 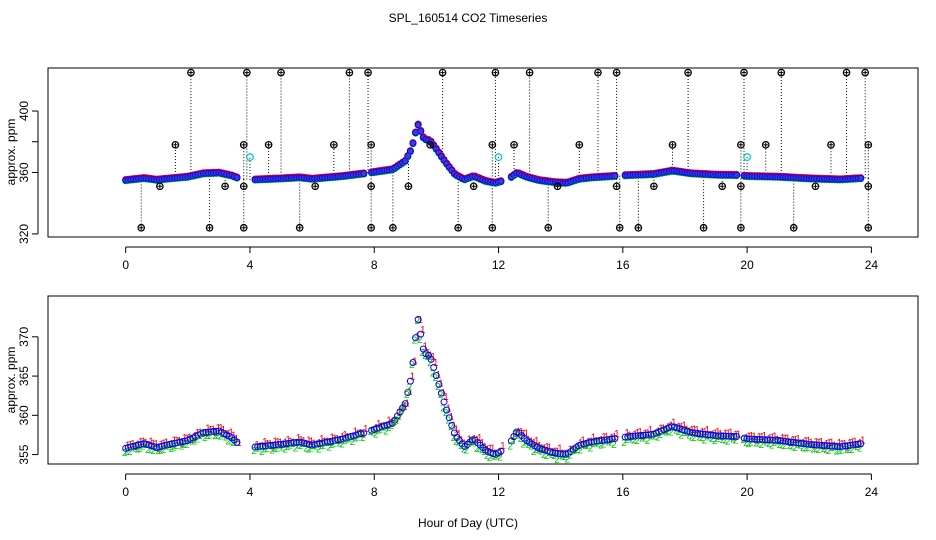 What do you see at coordinates (11, 380) in the screenshot?
I see `bottom-y-axis-label: approx. ppm` at bounding box center [11, 380].